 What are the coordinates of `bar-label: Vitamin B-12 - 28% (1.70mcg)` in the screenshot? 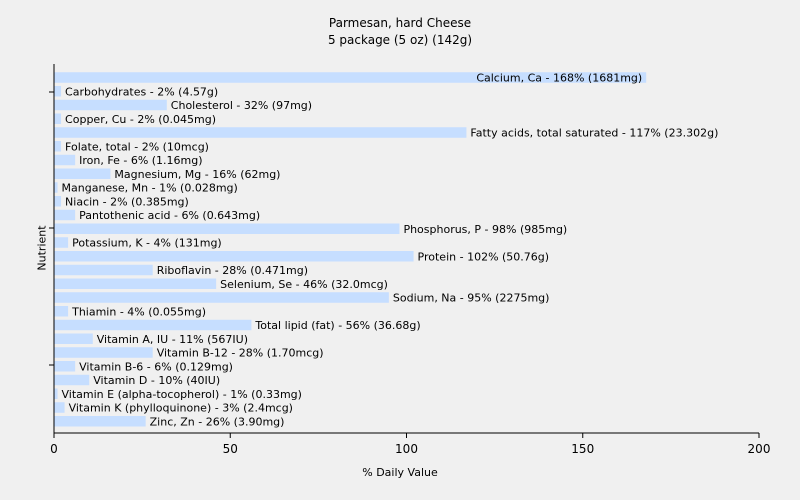 It's located at (240, 353).